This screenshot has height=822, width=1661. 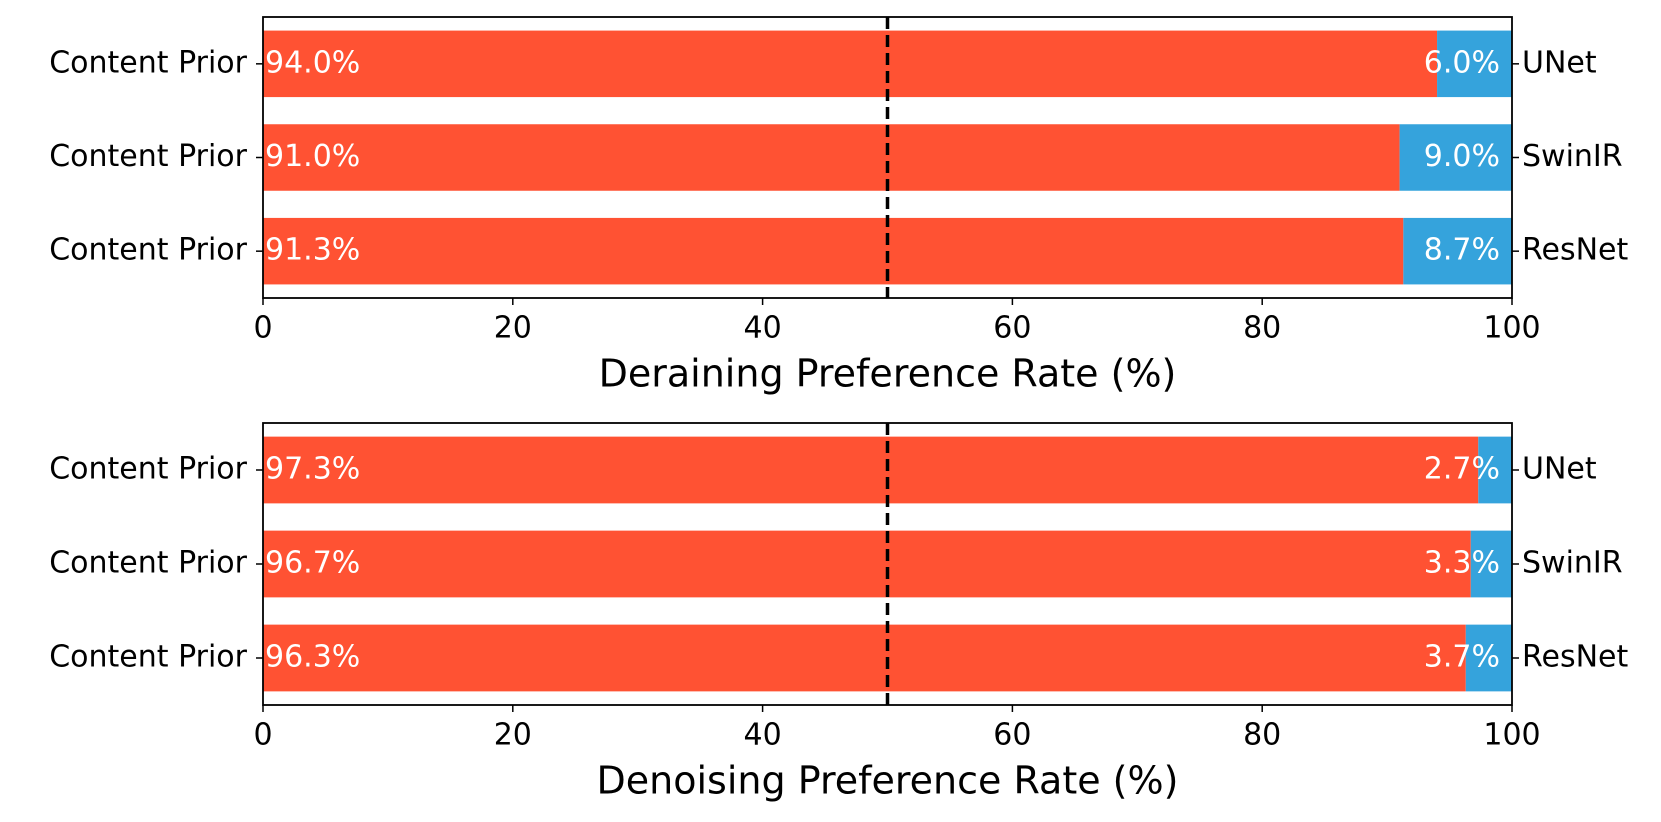 I want to click on value-label: 6.0%, so click(x=1462, y=62).